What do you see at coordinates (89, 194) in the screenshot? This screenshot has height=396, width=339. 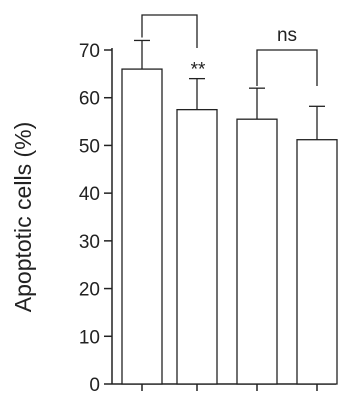 I see `y-tick-label: 40` at bounding box center [89, 194].